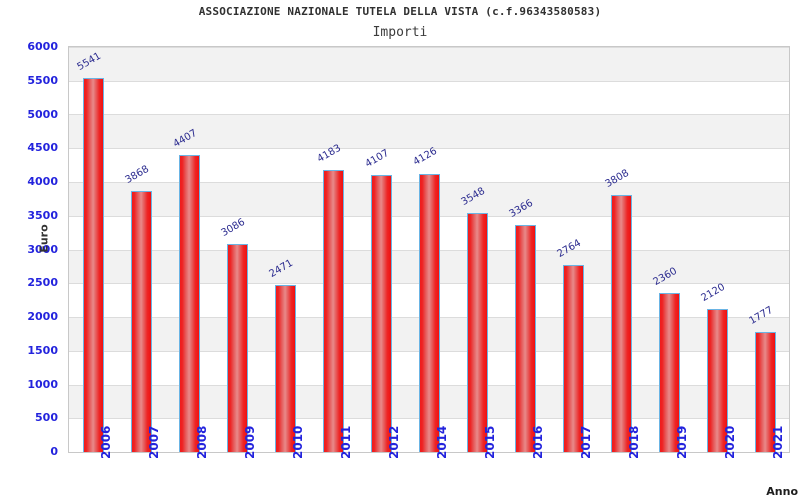 The height and width of the screenshot is (500, 800). I want to click on x-axis-tick-label: 2008, so click(202, 442).